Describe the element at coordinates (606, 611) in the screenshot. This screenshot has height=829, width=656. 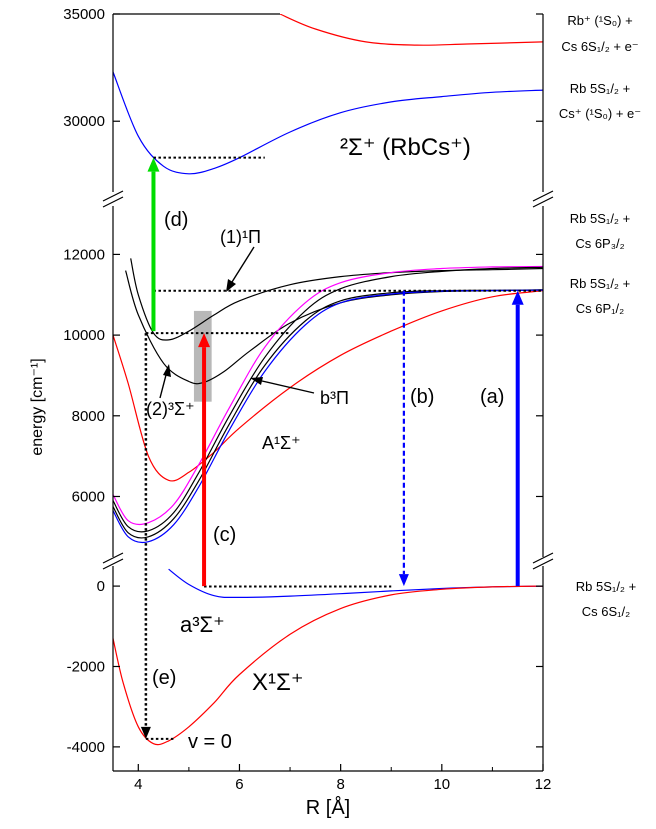
I see `asymptote-line2: Cs 6S₁/₂` at that location.